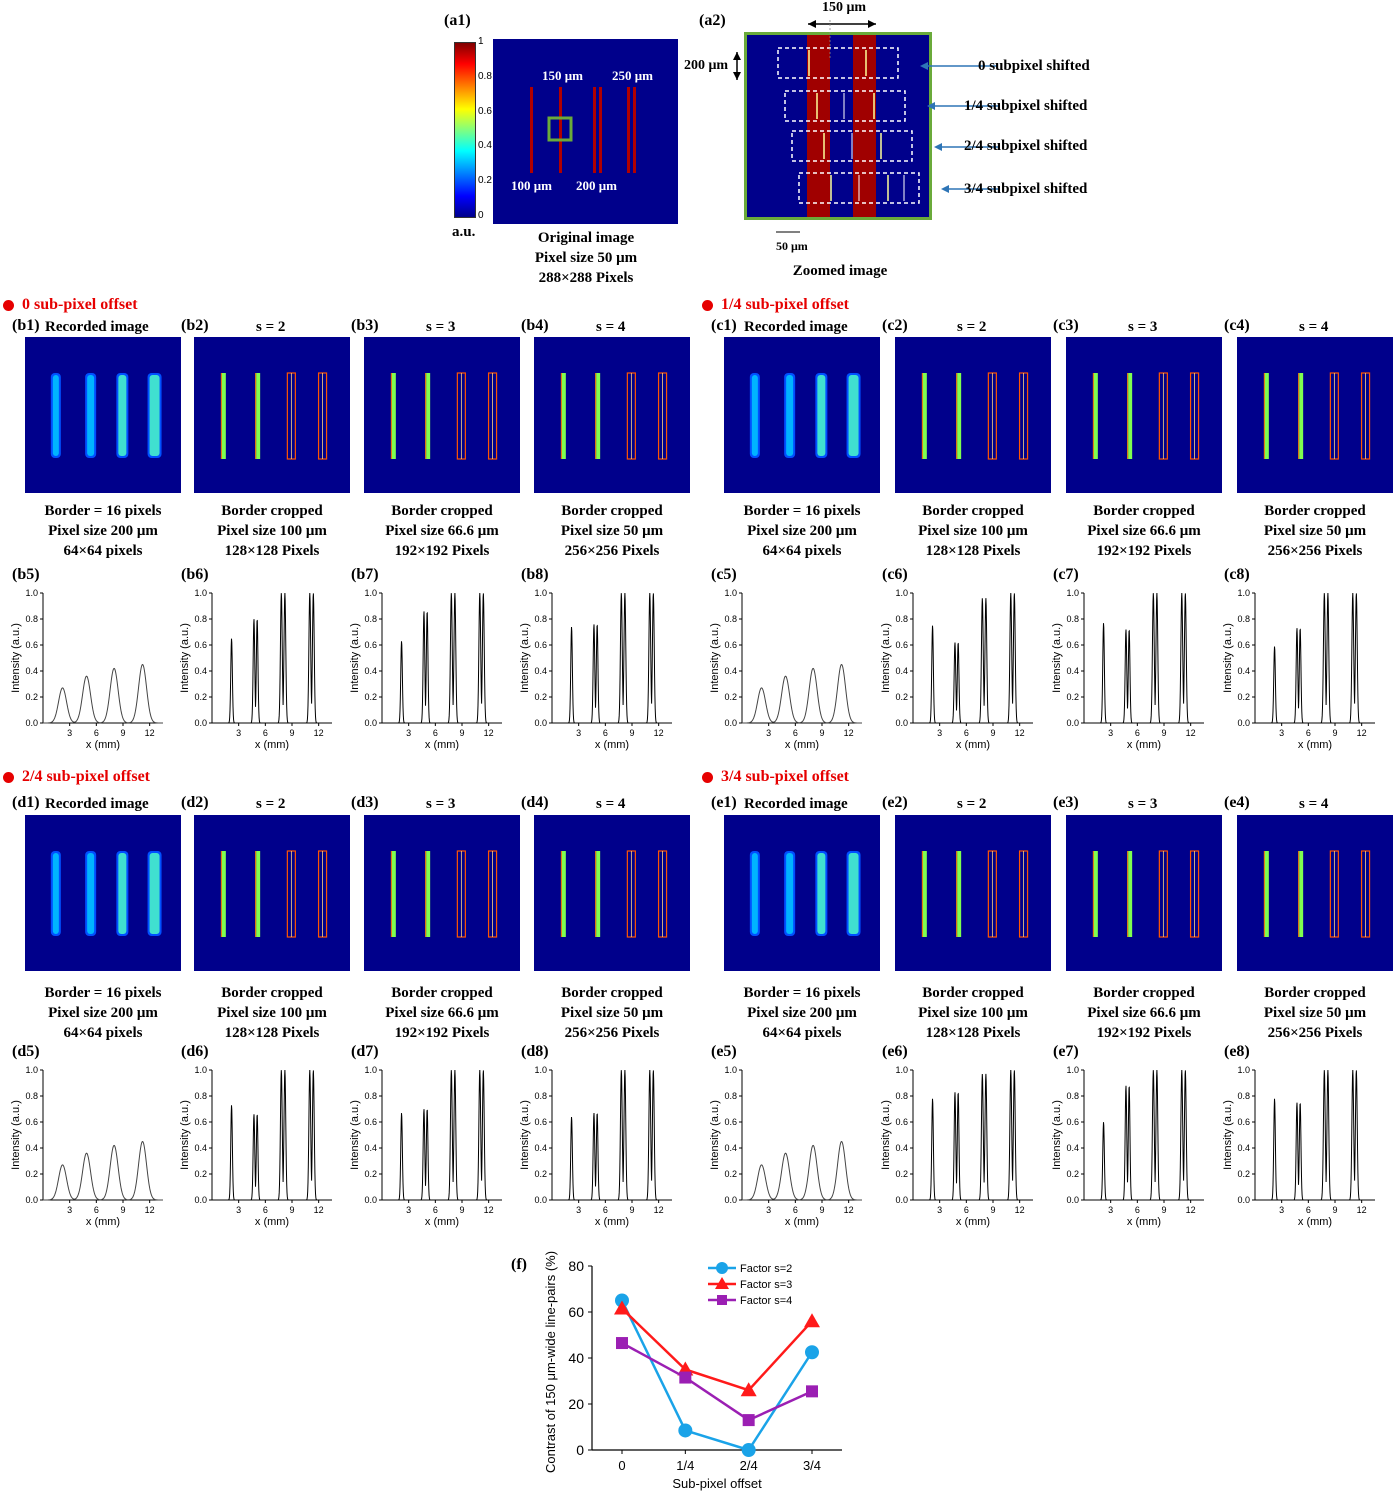 The image size is (1400, 1497). I want to click on panel-label: (b2), so click(195, 325).